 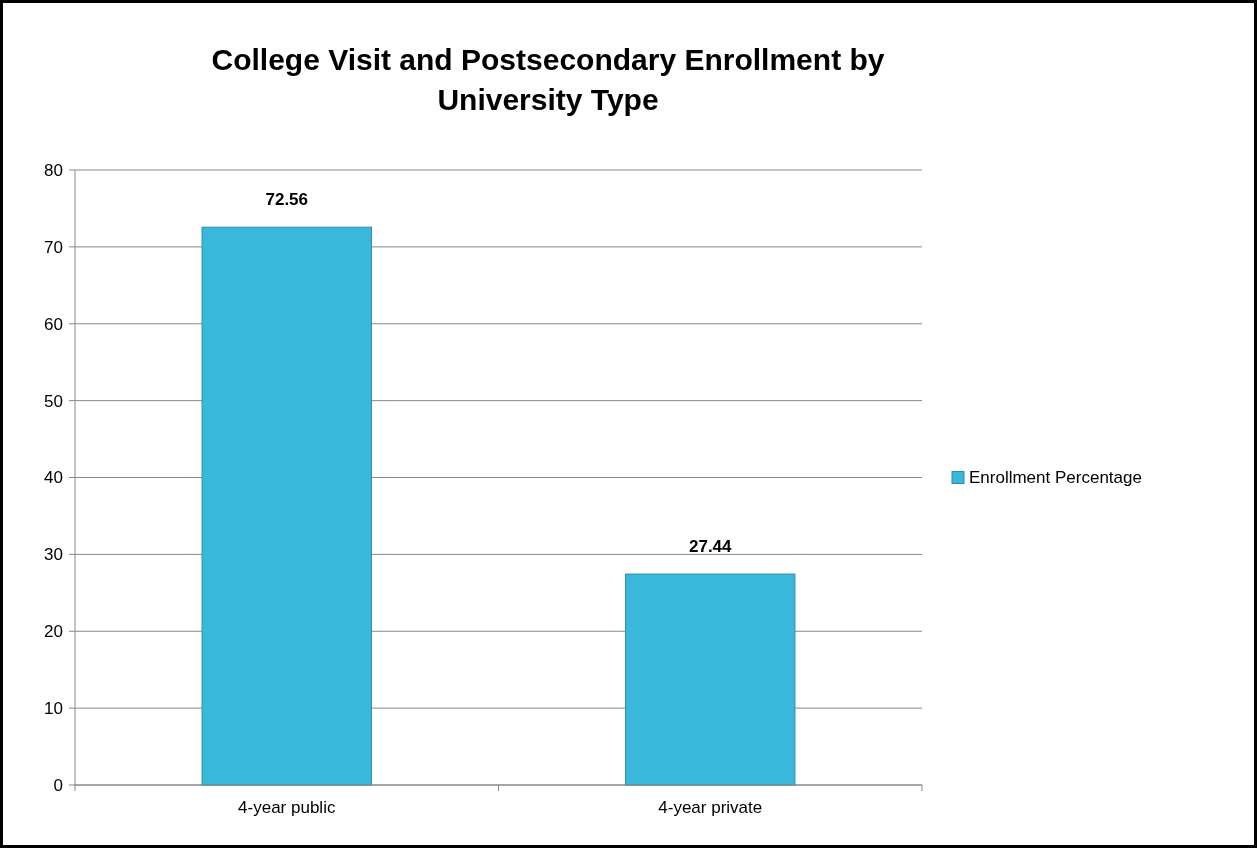 I want to click on x-tick-label: 4-year public, so click(x=287, y=807).